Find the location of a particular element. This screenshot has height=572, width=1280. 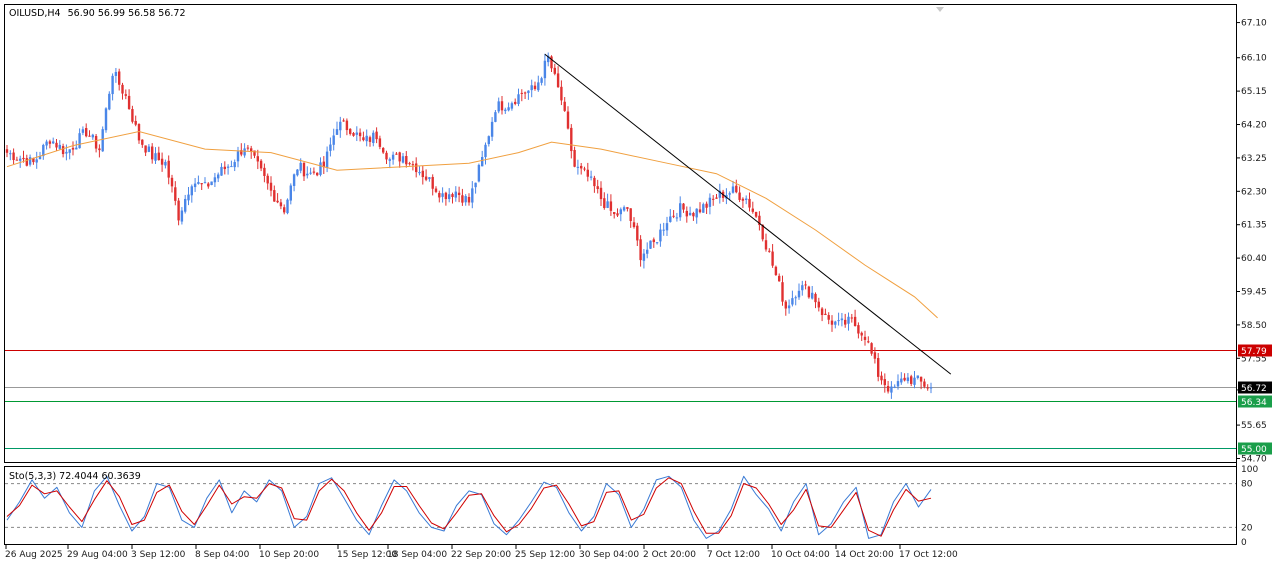

price-tick-label: 59.45 is located at coordinates (1254, 293).